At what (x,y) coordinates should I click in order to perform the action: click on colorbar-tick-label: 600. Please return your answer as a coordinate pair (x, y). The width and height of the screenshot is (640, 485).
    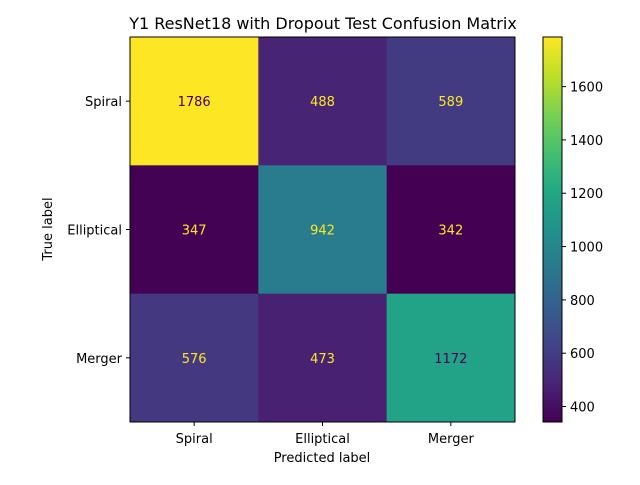
    Looking at the image, I should click on (582, 354).